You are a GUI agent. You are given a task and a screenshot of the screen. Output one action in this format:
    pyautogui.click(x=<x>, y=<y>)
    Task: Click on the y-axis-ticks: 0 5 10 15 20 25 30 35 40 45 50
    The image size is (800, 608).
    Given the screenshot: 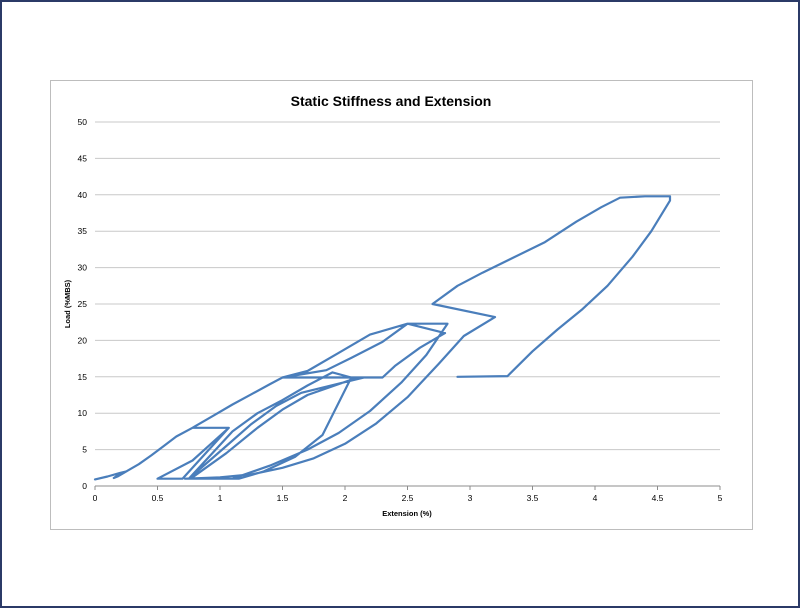 What is the action you would take?
    pyautogui.click(x=83, y=304)
    